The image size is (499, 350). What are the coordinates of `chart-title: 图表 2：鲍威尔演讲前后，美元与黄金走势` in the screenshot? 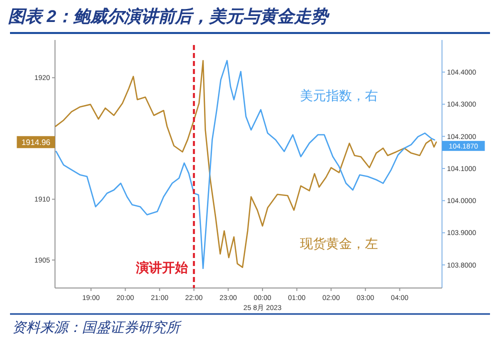 It's located at (169, 16).